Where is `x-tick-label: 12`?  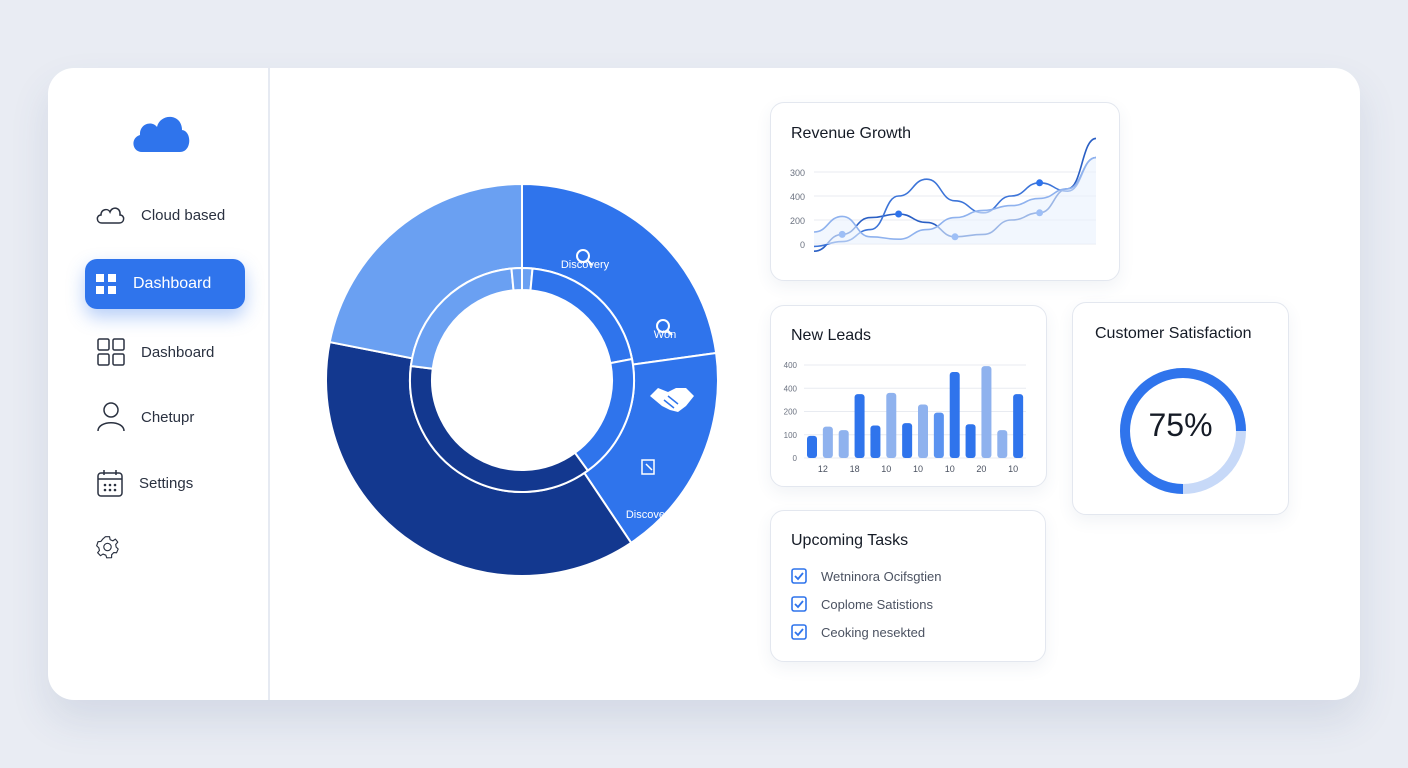
x-tick-label: 12 is located at coordinates (823, 469).